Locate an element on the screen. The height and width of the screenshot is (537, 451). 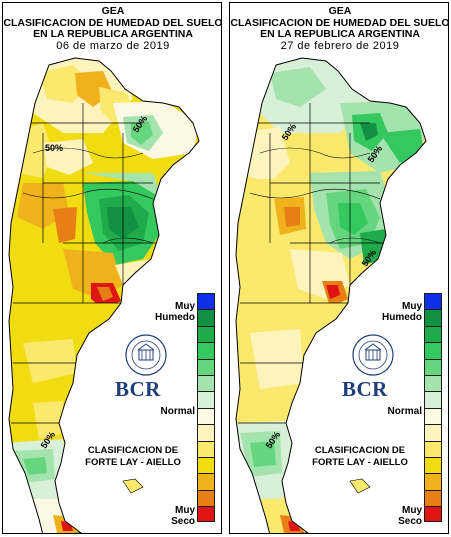
map-date: 06 de marzo de 2019 is located at coordinates (113, 45).